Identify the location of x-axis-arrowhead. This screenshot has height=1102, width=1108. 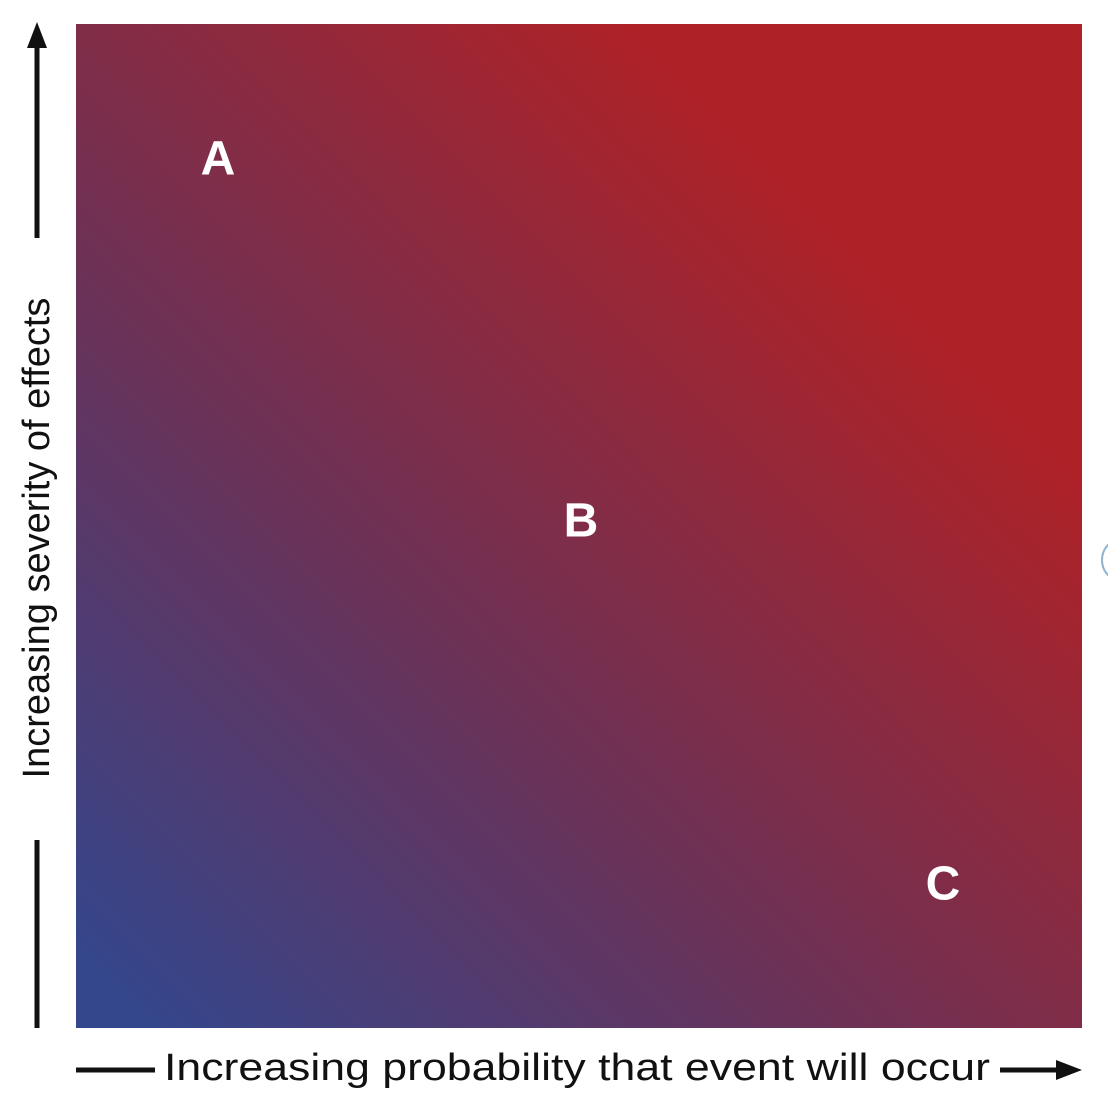
(1069, 1070).